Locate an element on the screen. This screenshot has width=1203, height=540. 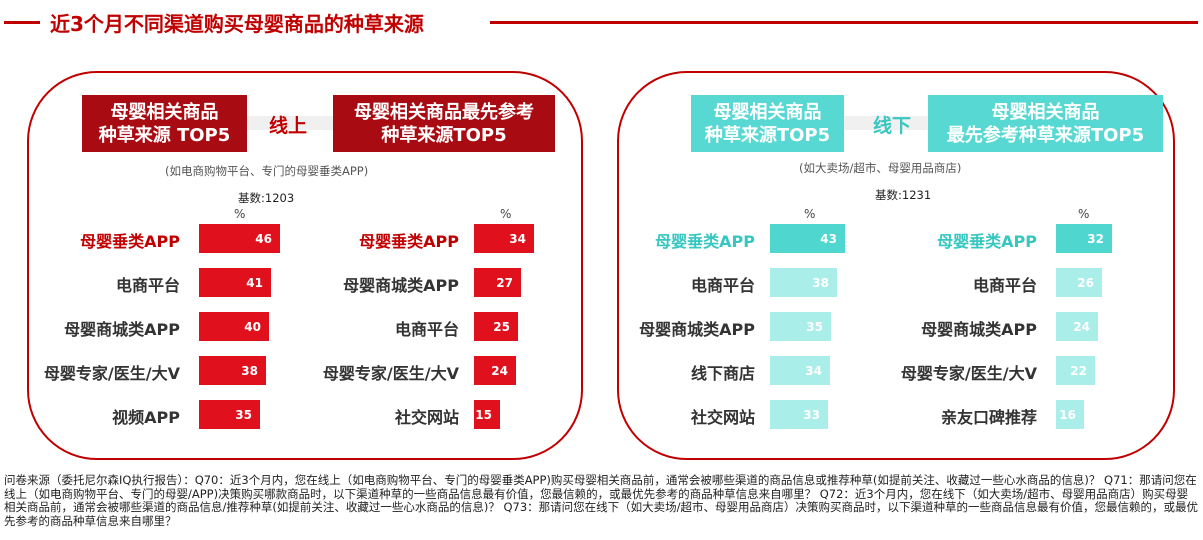
offline-mid-label: 线下 is located at coordinates (892, 126).